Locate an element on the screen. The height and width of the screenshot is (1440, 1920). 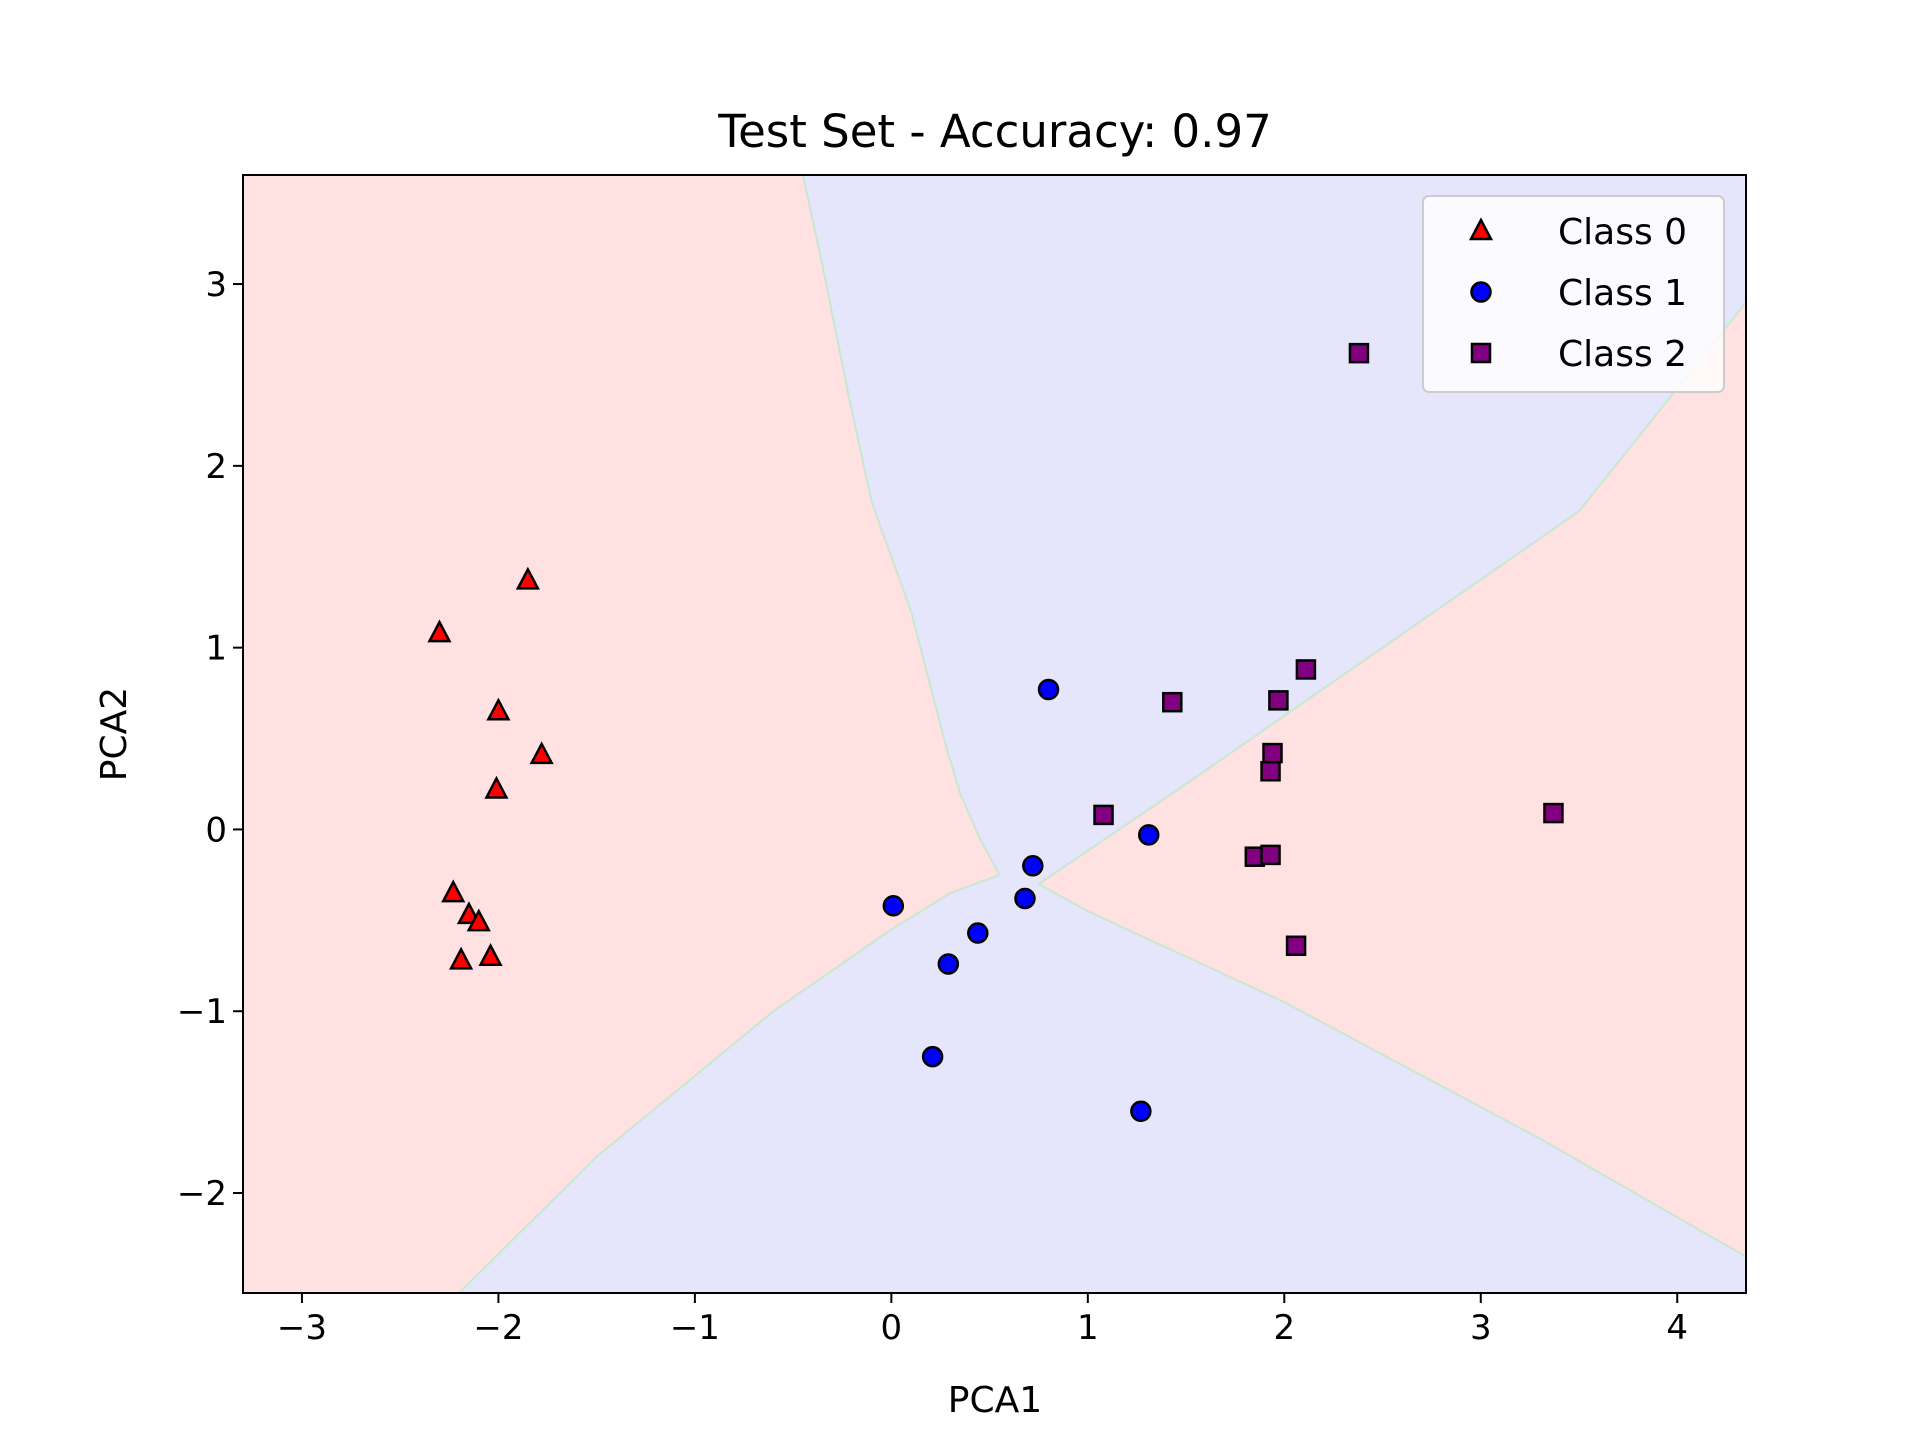
x-tick-label: 3 is located at coordinates (1481, 1328).